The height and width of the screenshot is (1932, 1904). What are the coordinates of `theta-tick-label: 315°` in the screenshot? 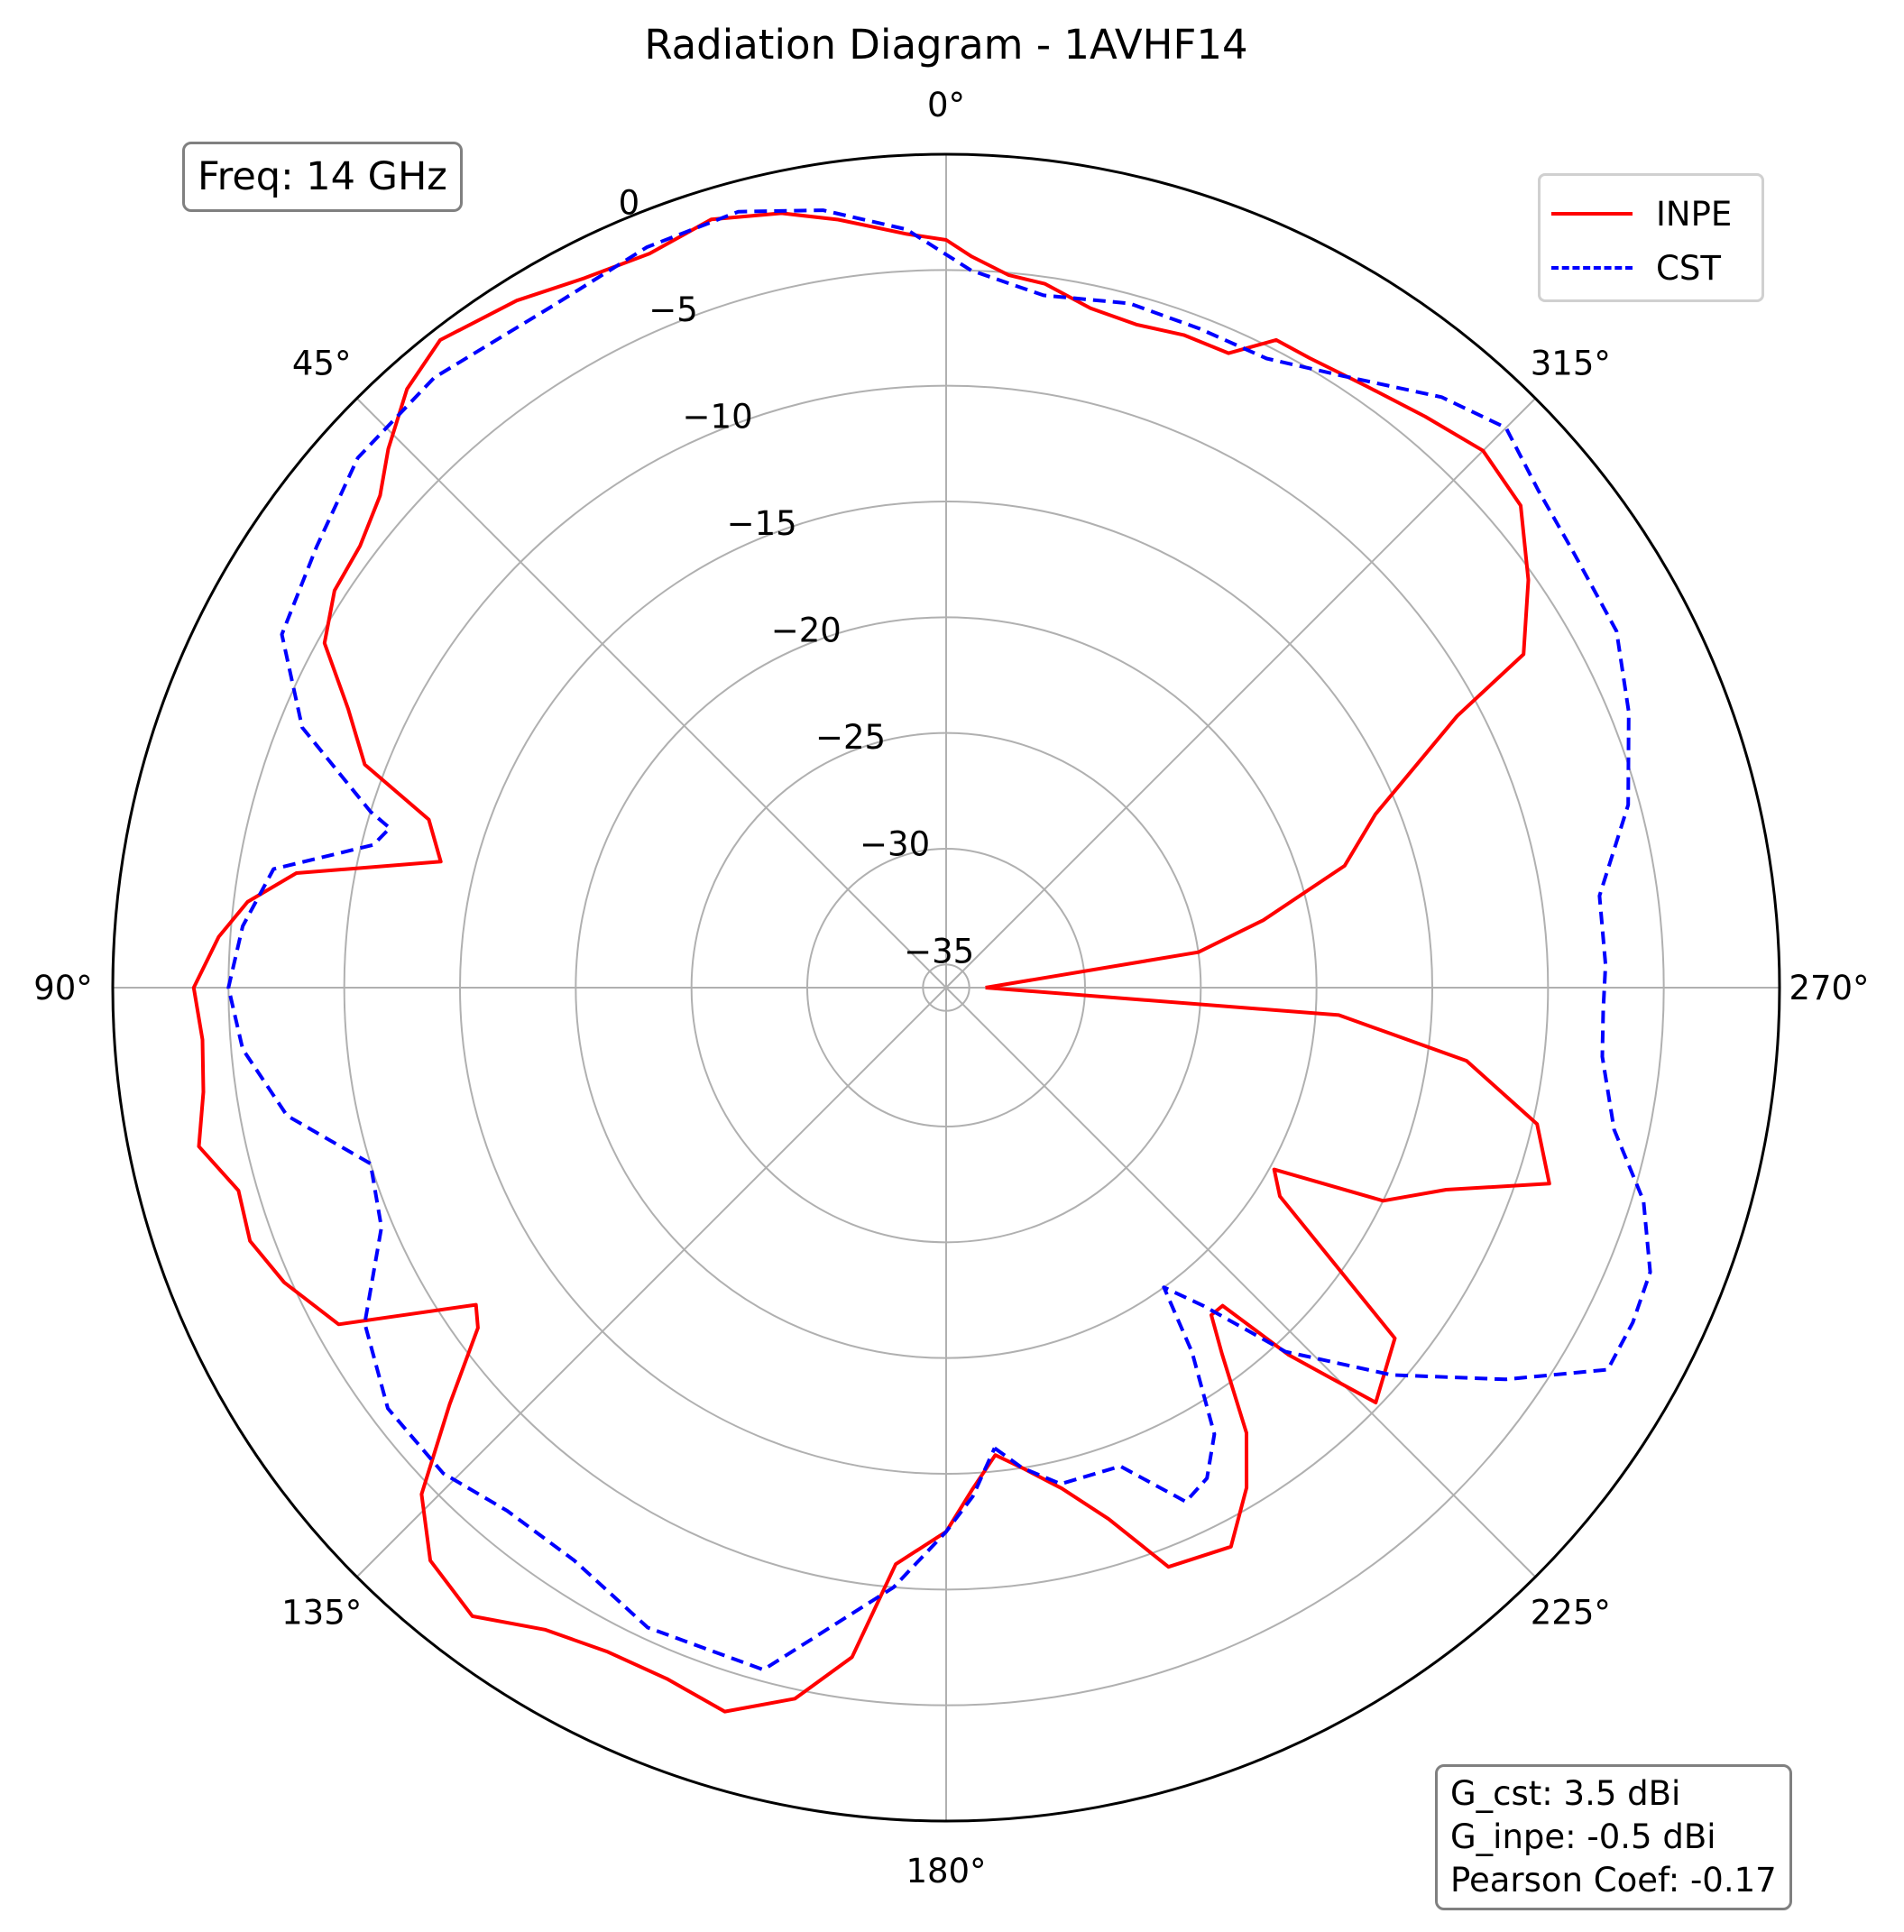 It's located at (1571, 364).